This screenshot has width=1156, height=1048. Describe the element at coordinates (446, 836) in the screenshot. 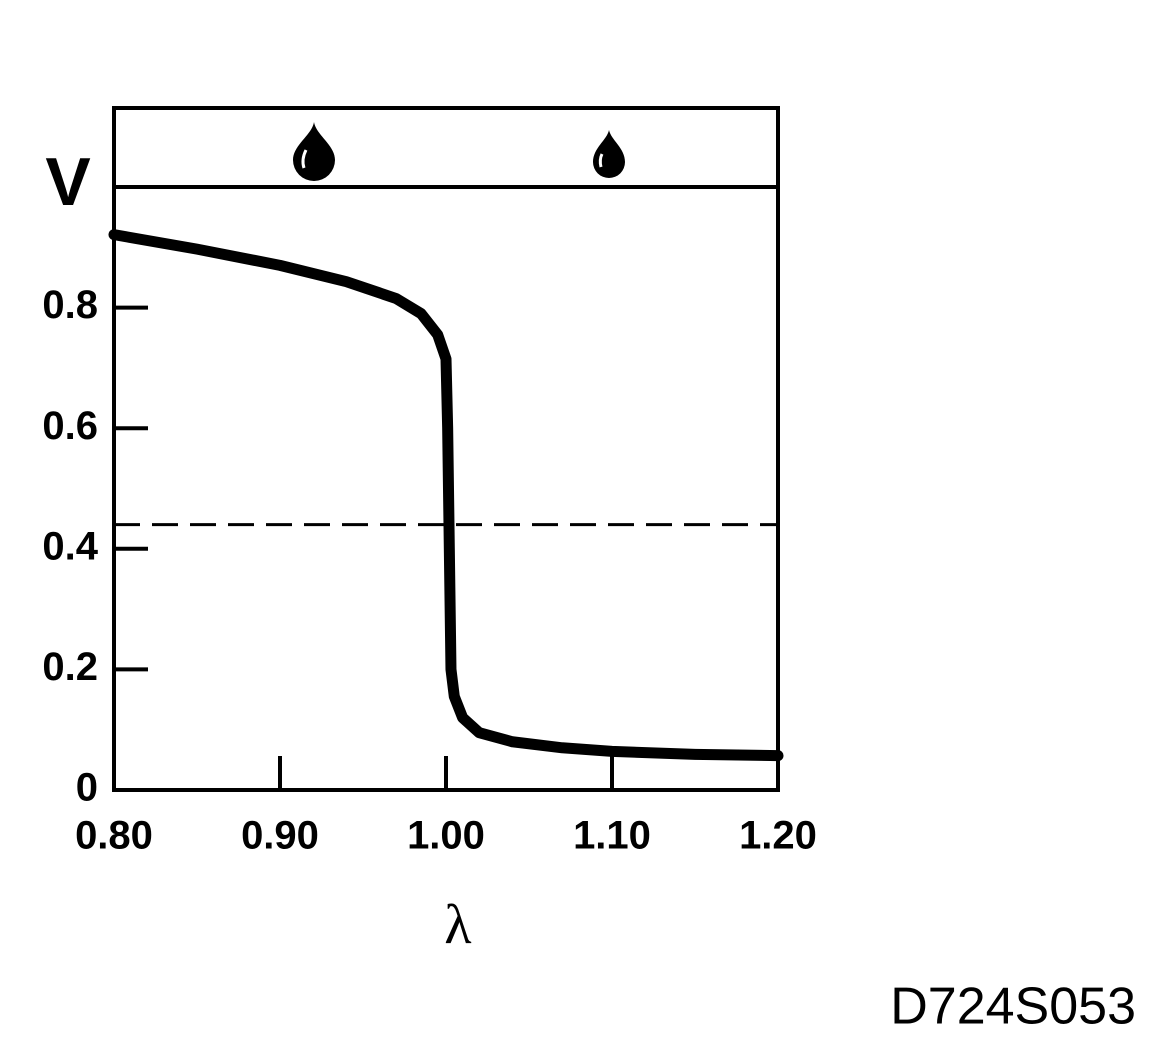

I see `x-tick-label: 1.00` at that location.